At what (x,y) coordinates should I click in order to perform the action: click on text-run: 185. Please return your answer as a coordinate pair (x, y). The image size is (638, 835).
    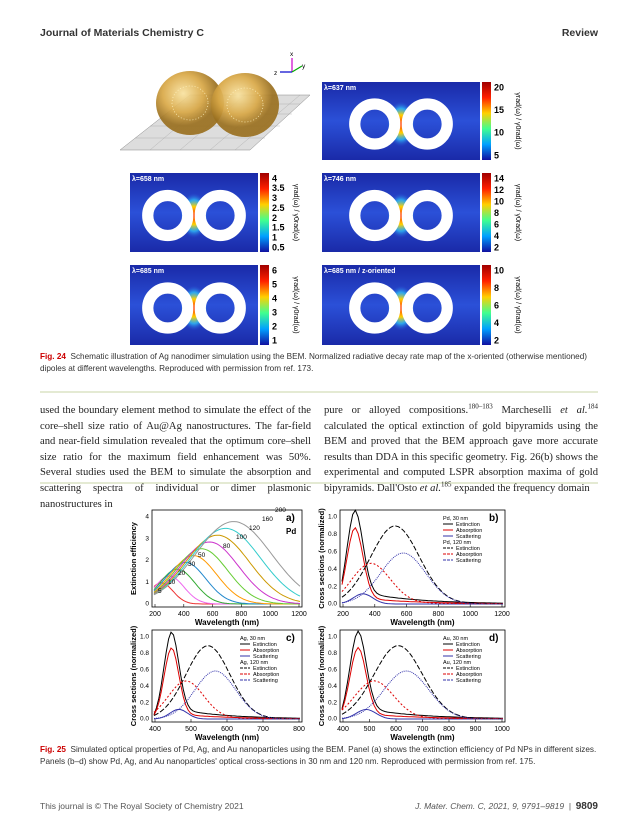
    Looking at the image, I should click on (446, 484).